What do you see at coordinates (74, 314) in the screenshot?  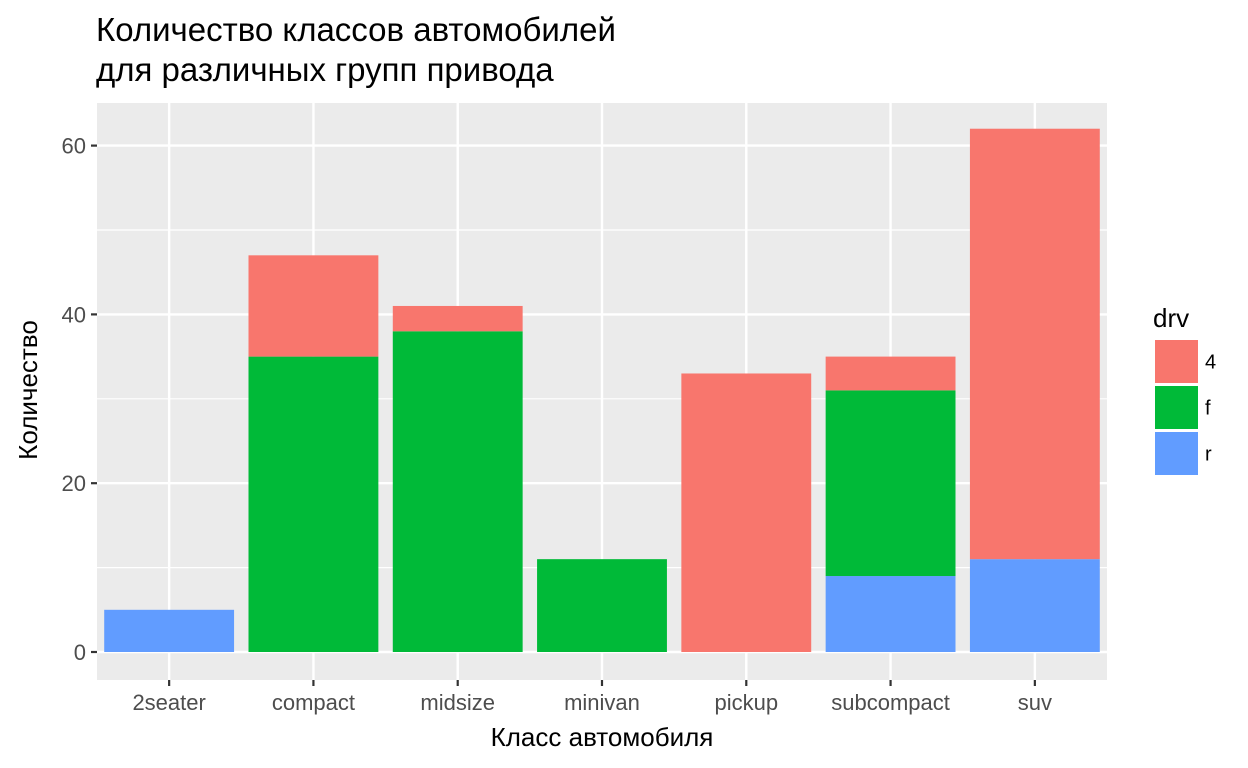 I see `y-tick-label: 40` at bounding box center [74, 314].